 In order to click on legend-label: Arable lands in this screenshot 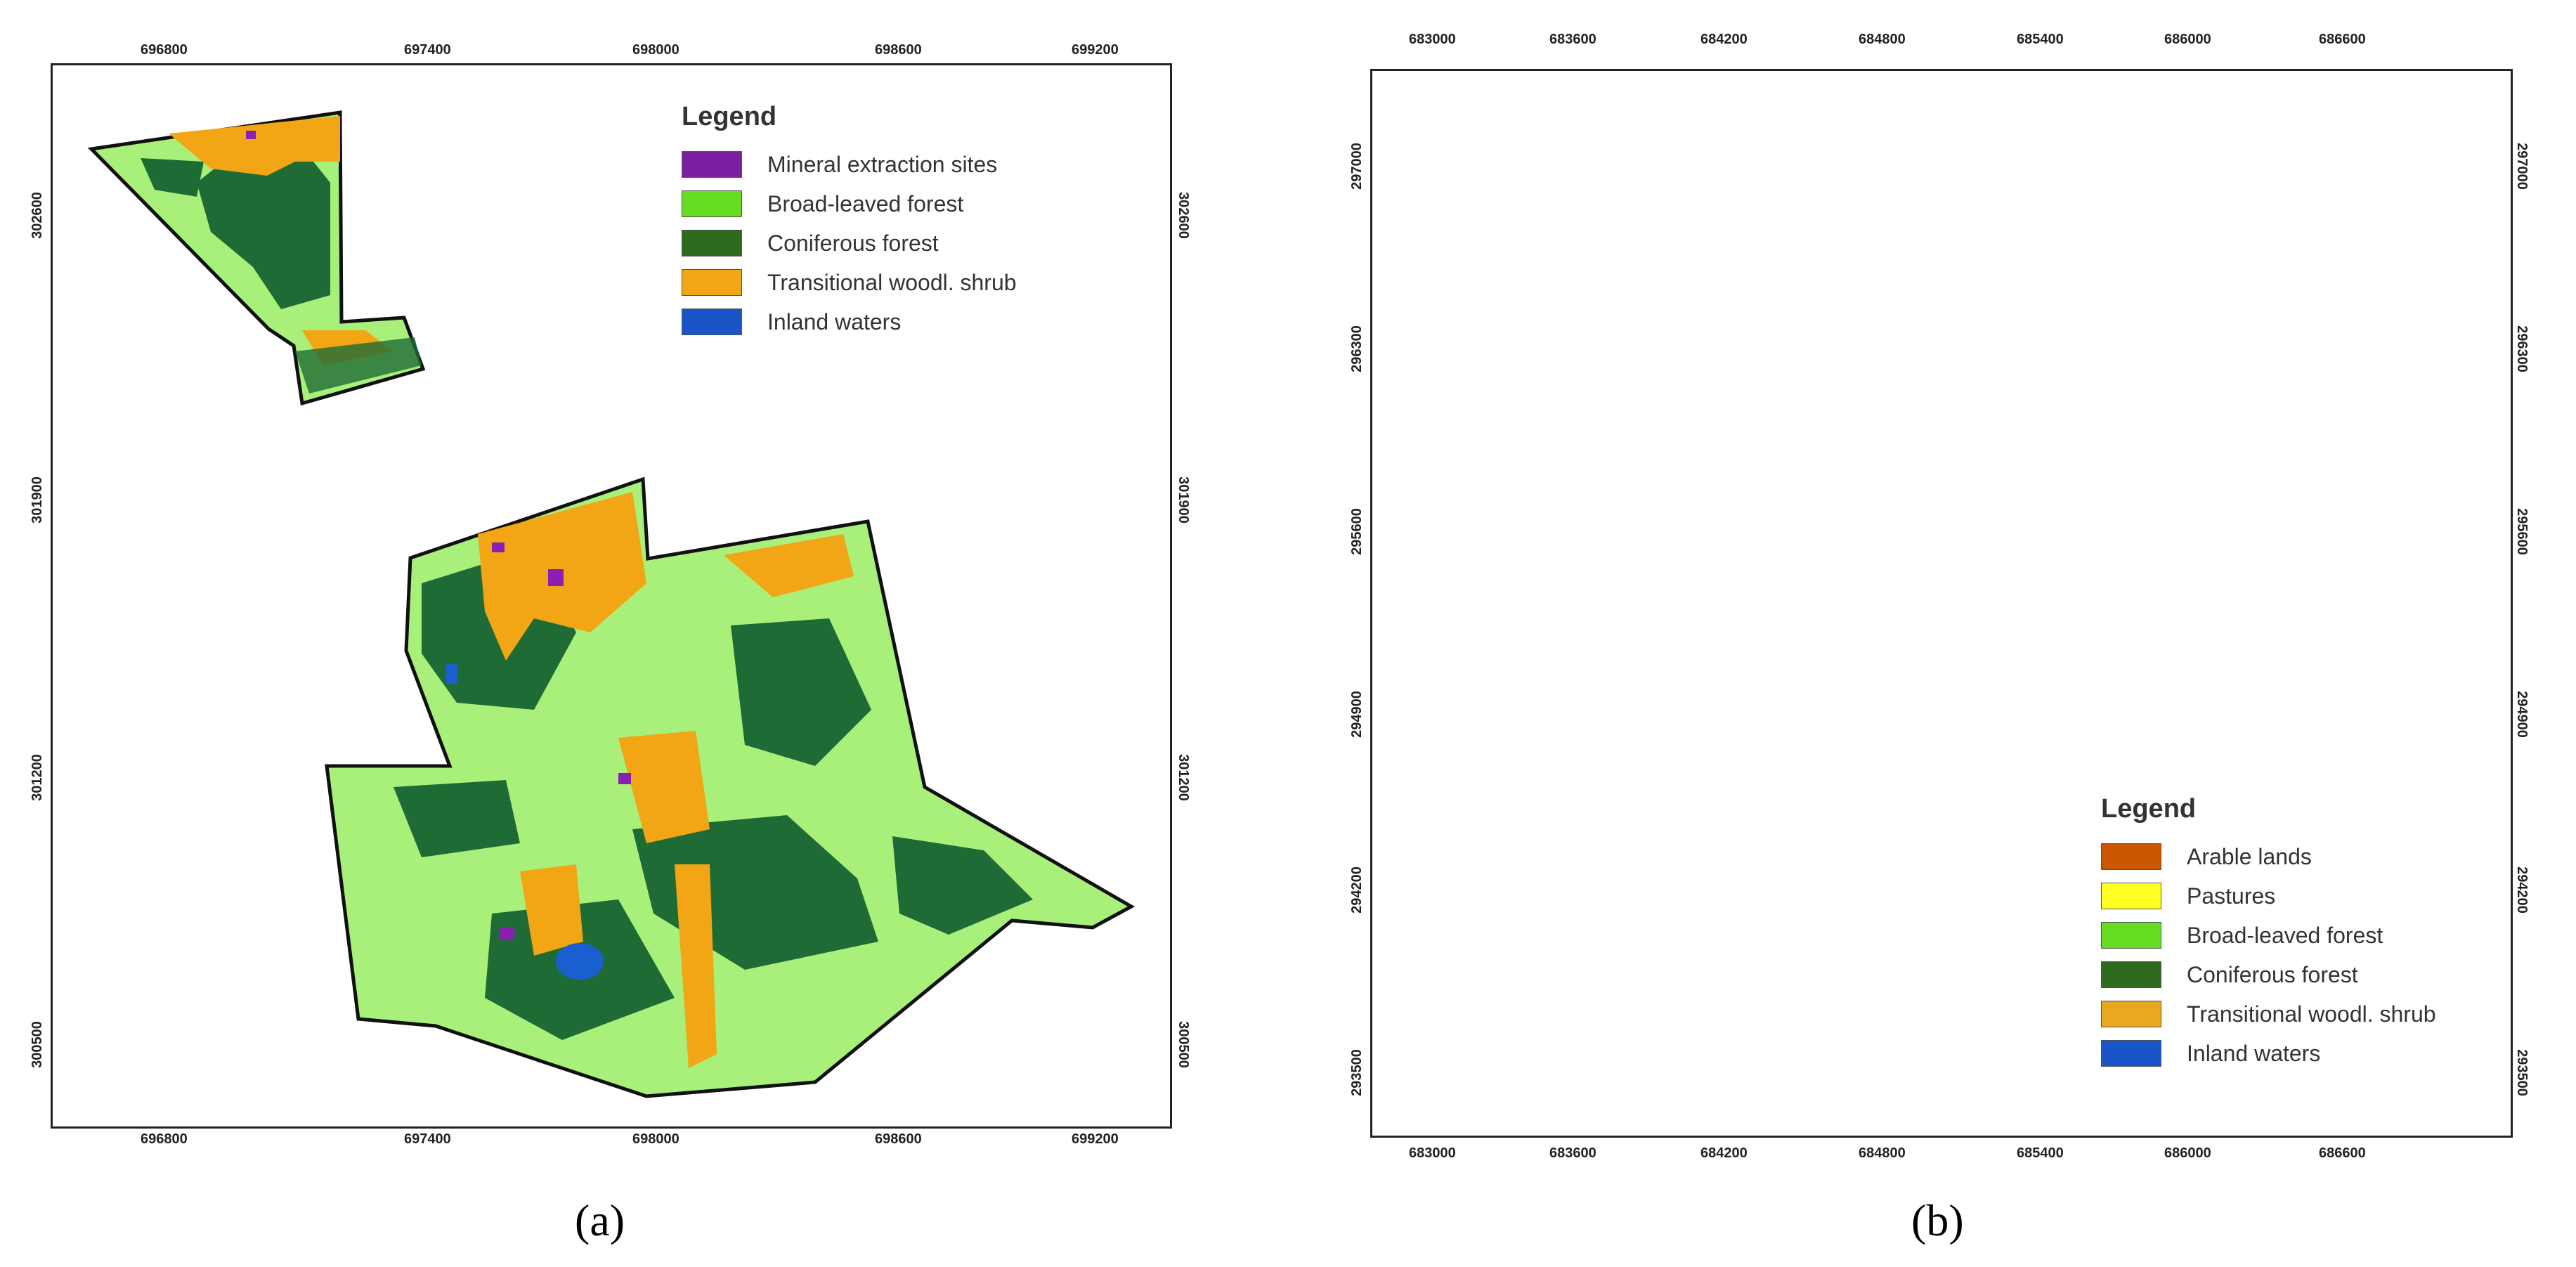, I will do `click(2249, 856)`.